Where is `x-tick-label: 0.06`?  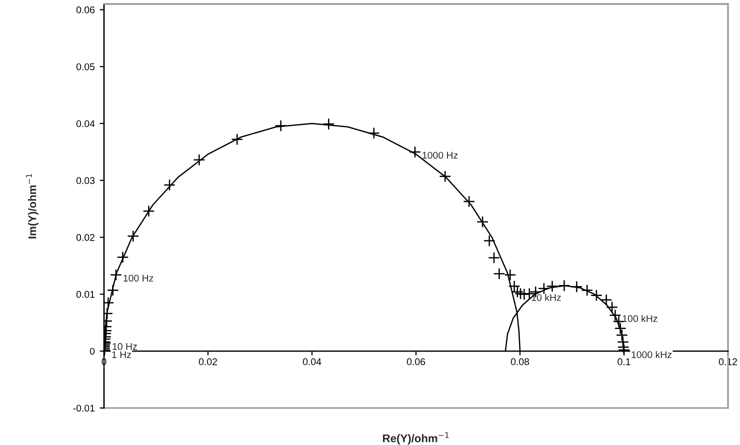
x-tick-label: 0.06 is located at coordinates (416, 362).